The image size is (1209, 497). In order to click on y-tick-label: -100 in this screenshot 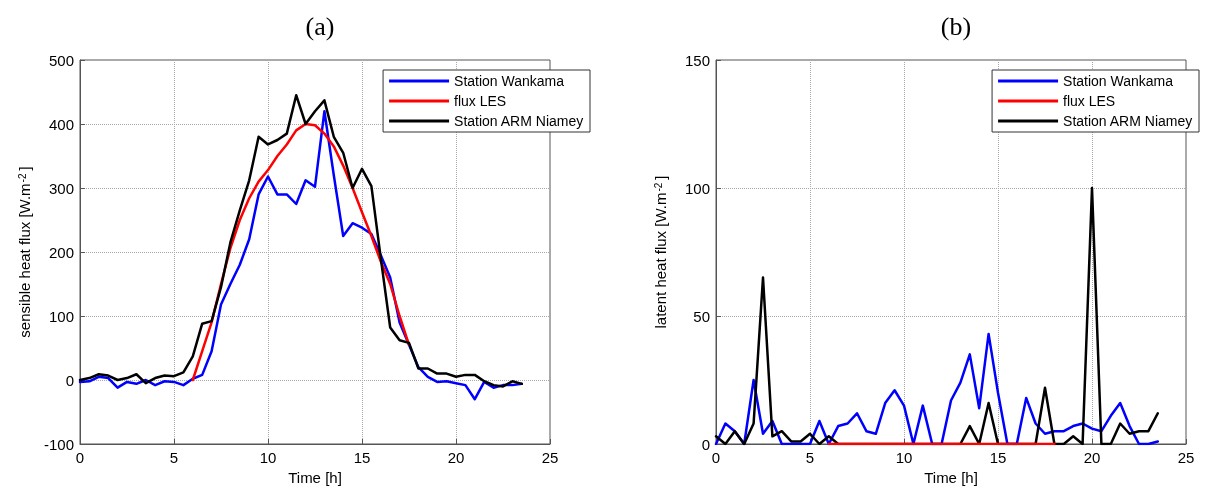, I will do `click(58, 444)`.